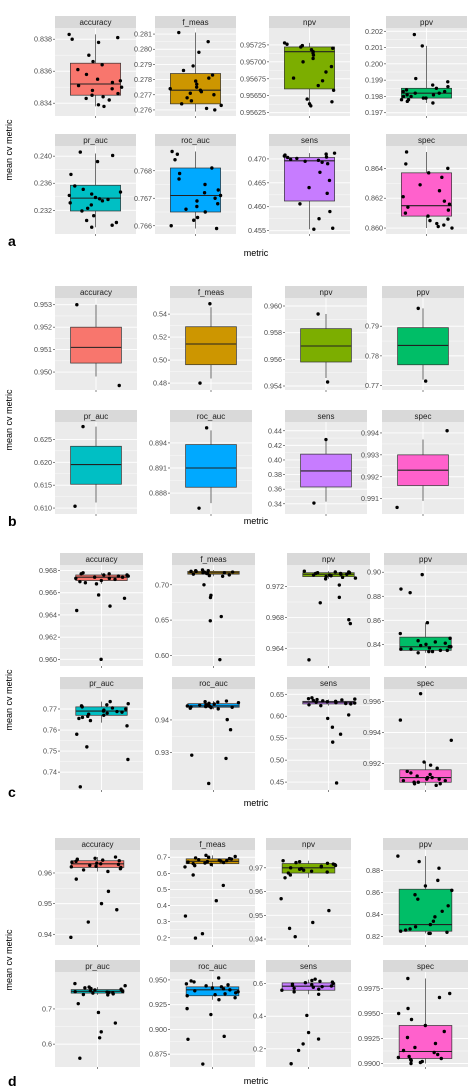 The image size is (474, 1092). What do you see at coordinates (275, 503) in the screenshot?
I see `y-tick-label: 0.34` at bounding box center [275, 503].